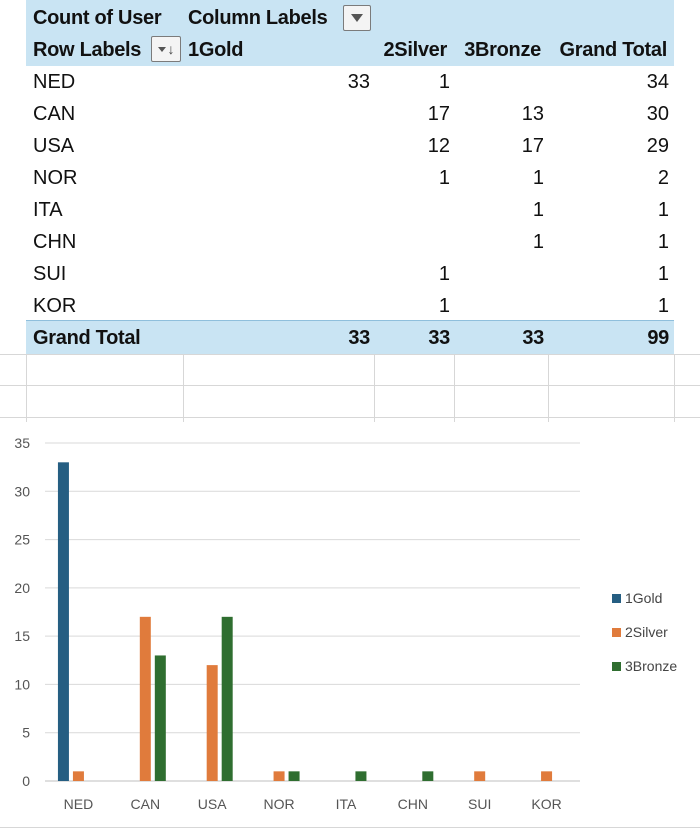 The image size is (700, 834). I want to click on column-labels-filter-button, so click(357, 18).